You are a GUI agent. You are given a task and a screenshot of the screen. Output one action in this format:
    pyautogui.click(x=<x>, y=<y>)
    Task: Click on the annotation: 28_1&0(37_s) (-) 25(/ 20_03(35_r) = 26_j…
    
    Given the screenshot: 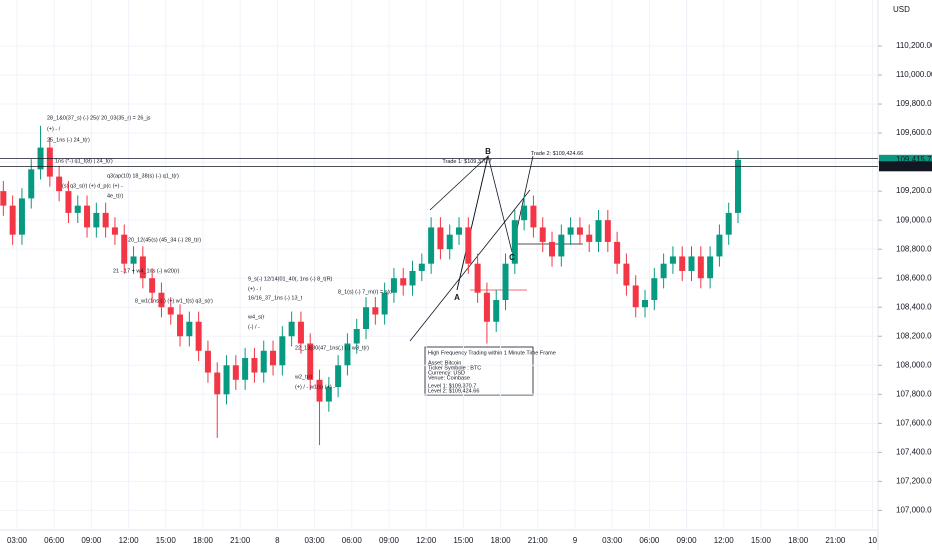 What is the action you would take?
    pyautogui.click(x=99, y=118)
    